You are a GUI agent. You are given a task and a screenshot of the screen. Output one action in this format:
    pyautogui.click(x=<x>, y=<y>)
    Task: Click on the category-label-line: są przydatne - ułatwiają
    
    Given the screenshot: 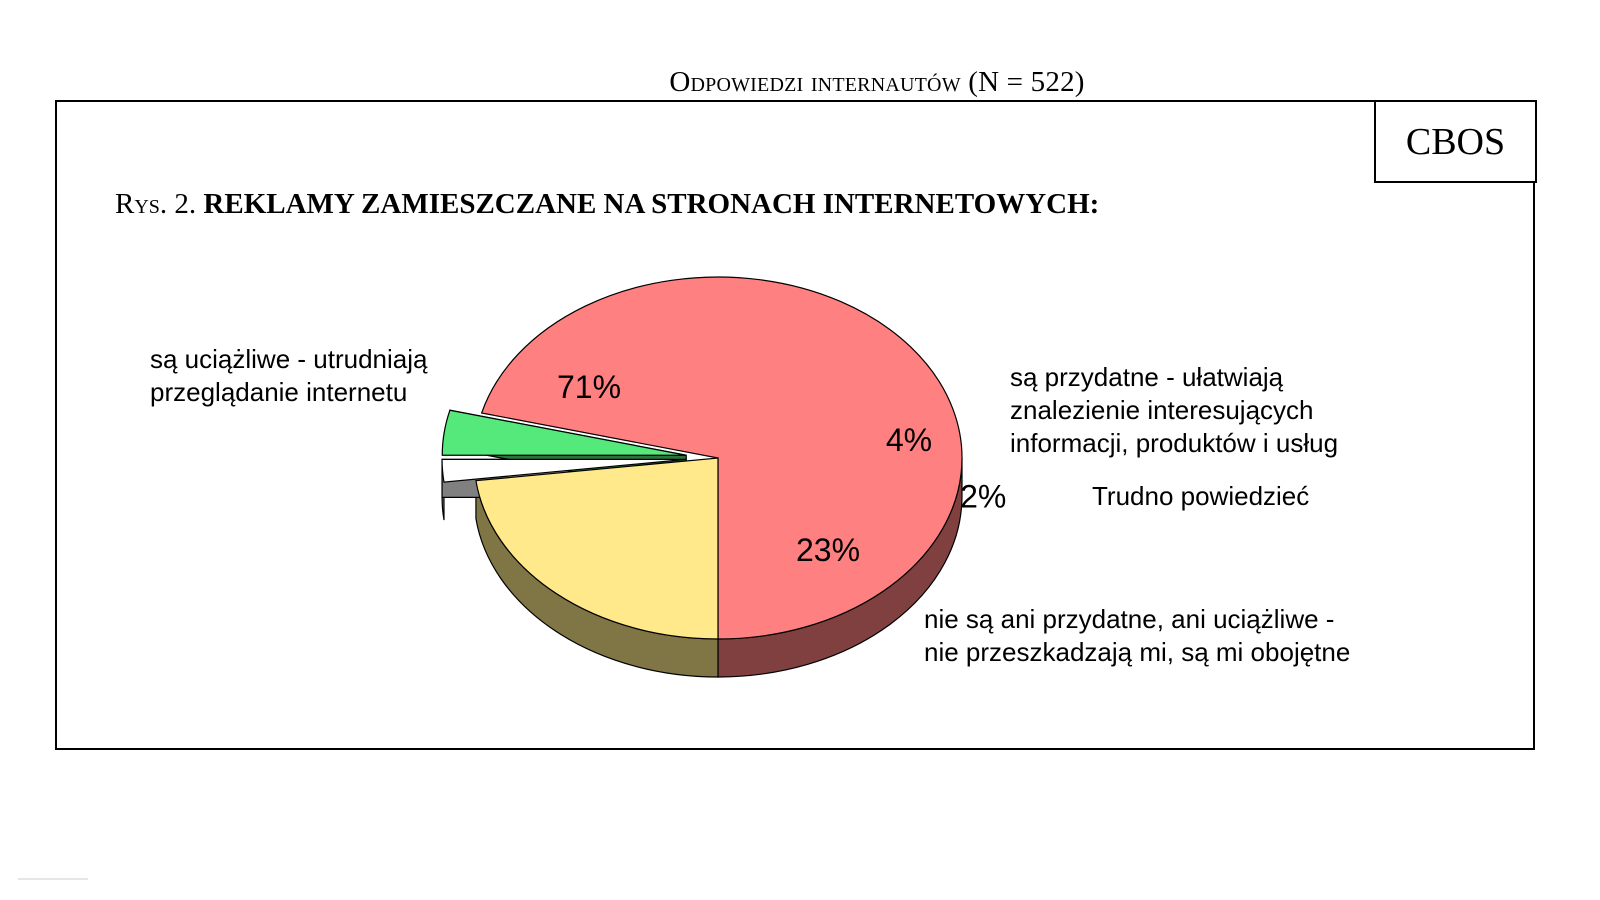 What is the action you would take?
    pyautogui.click(x=1147, y=377)
    